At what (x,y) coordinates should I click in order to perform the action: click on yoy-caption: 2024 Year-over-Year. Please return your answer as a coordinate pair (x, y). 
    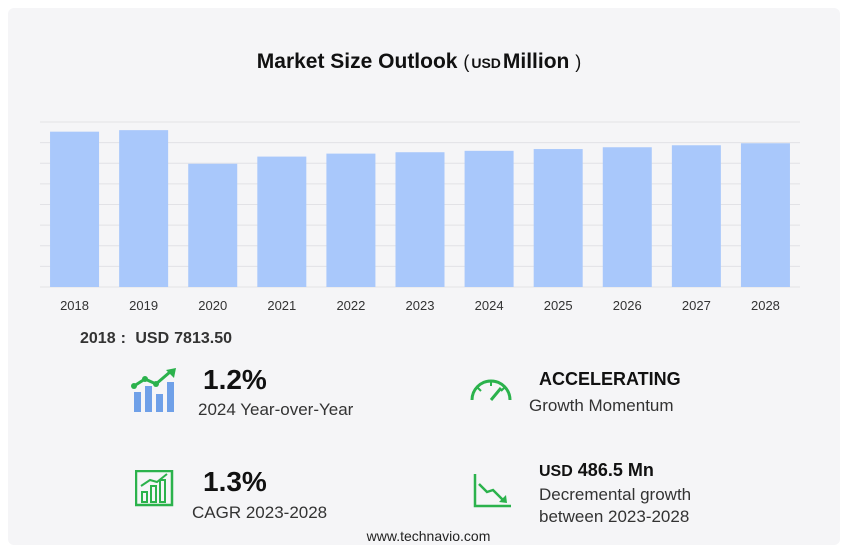
    Looking at the image, I should click on (276, 409).